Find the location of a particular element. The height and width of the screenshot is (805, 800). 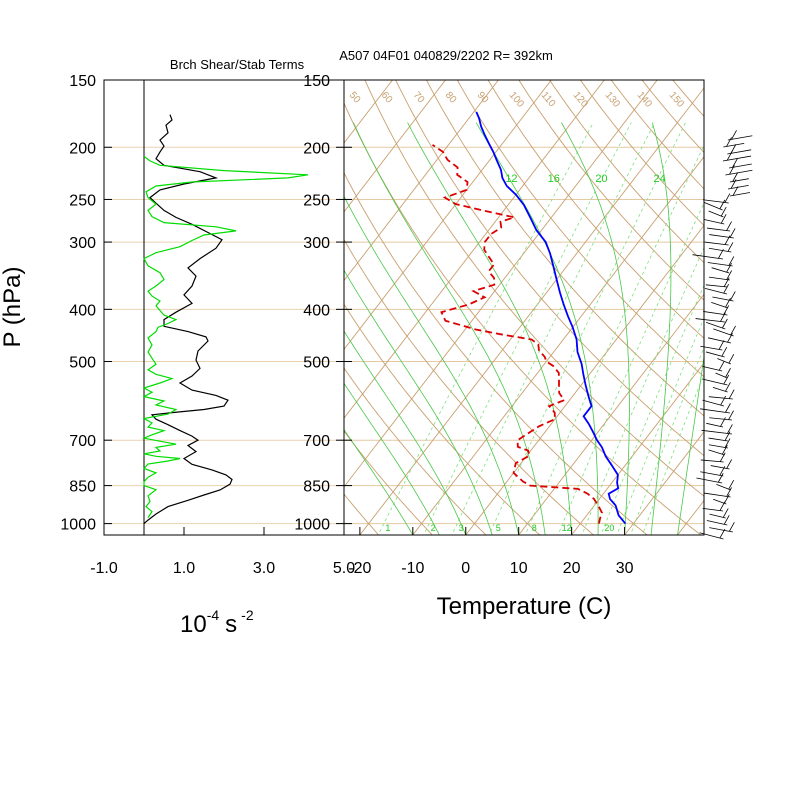

x-tick-label: 3.0 is located at coordinates (264, 568).